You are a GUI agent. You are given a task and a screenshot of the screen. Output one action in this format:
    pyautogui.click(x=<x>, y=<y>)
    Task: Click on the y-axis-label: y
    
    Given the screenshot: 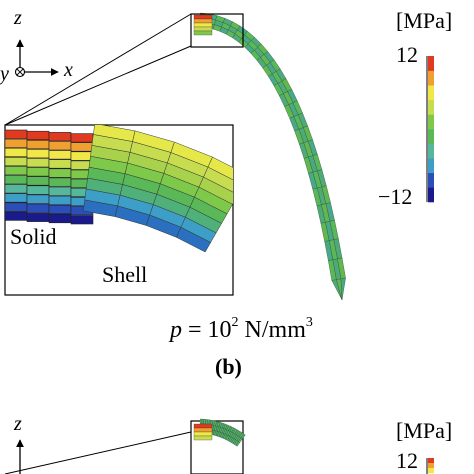 What is the action you would take?
    pyautogui.click(x=4, y=74)
    